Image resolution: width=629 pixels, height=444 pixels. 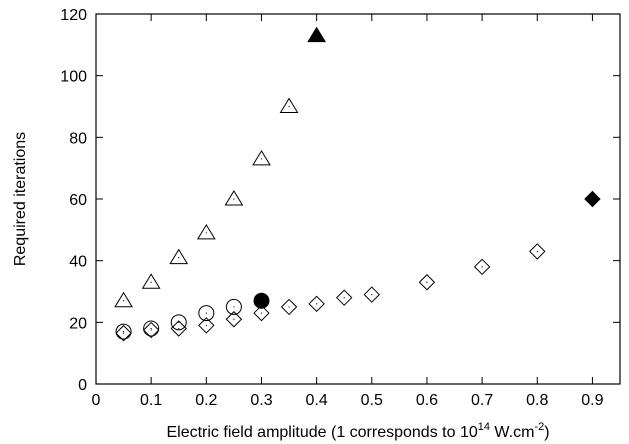 What do you see at coordinates (96, 400) in the screenshot?
I see `x-tick-label: 0` at bounding box center [96, 400].